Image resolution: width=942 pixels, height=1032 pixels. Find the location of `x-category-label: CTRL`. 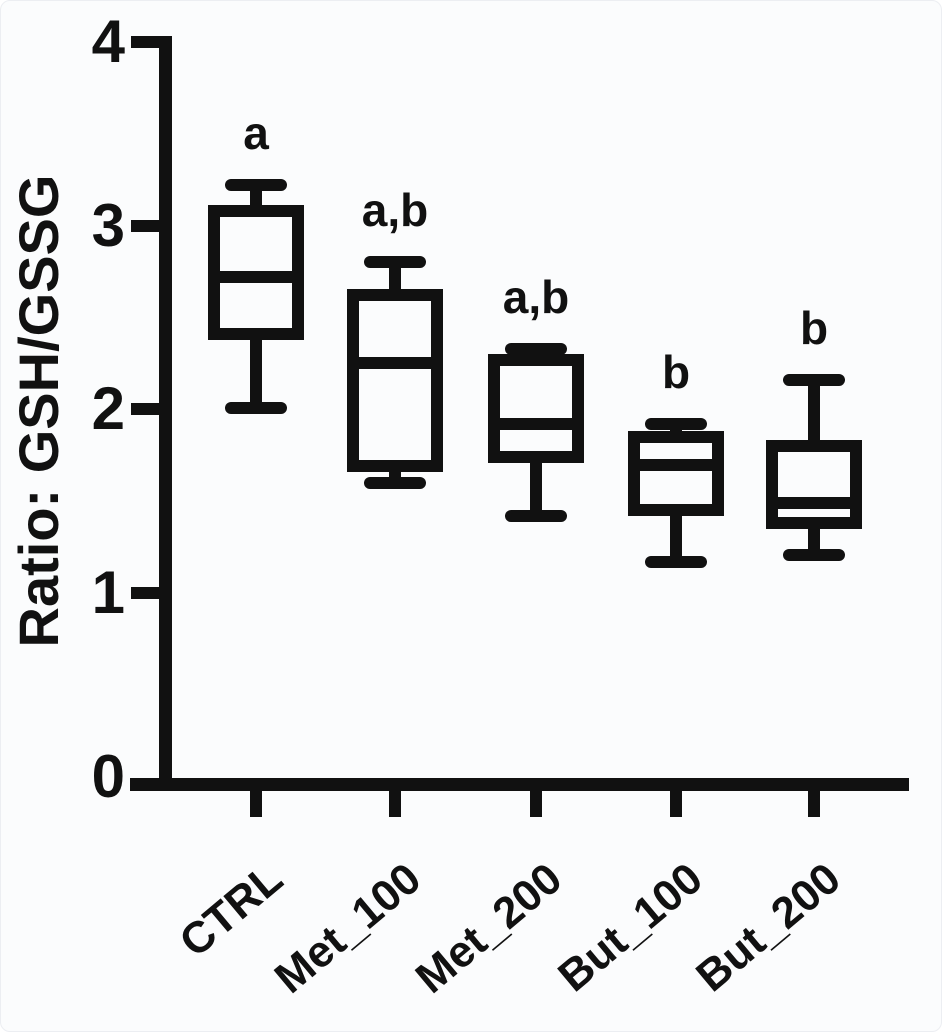

x-category-label: CTRL is located at coordinates (231, 910).